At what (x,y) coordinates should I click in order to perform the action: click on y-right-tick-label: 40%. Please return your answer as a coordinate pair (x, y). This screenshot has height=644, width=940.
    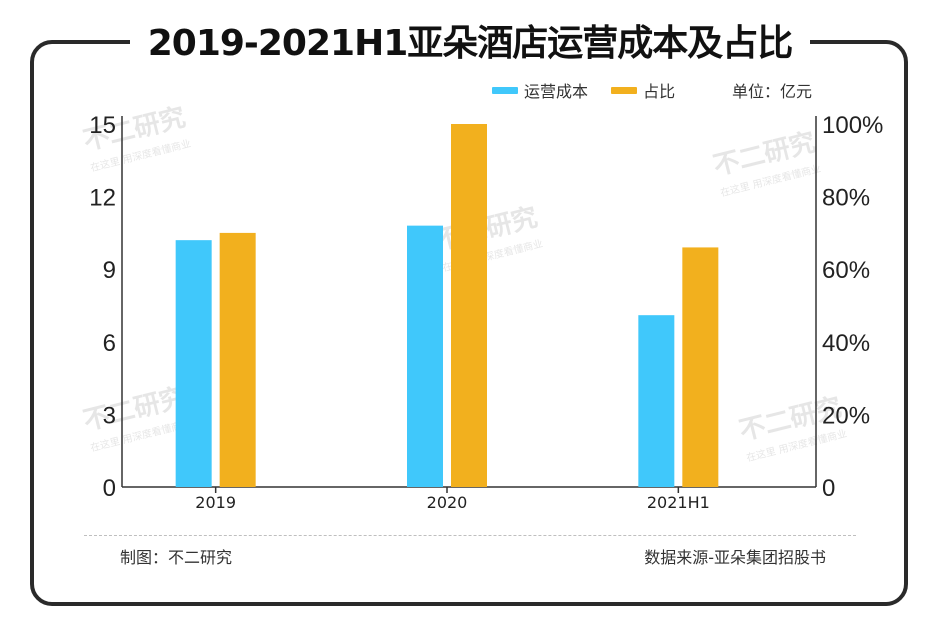
    Looking at the image, I should click on (846, 343).